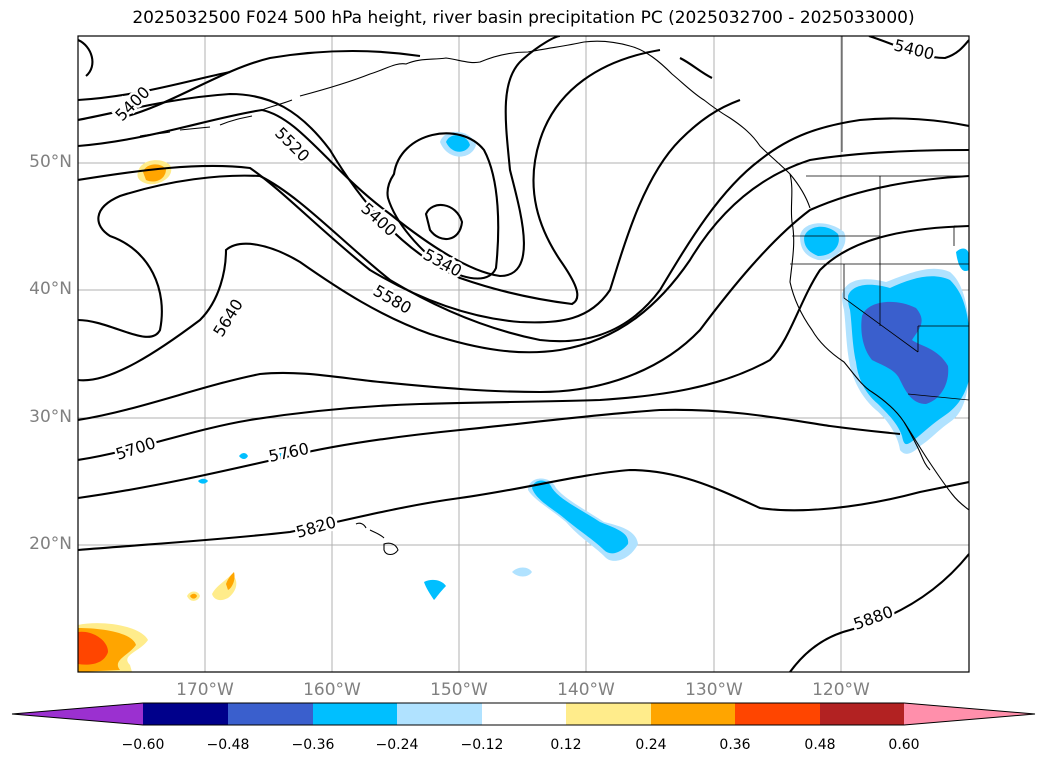 This screenshot has height=765, width=1047. What do you see at coordinates (586, 690) in the screenshot?
I see `lon-label: 140°W` at bounding box center [586, 690].